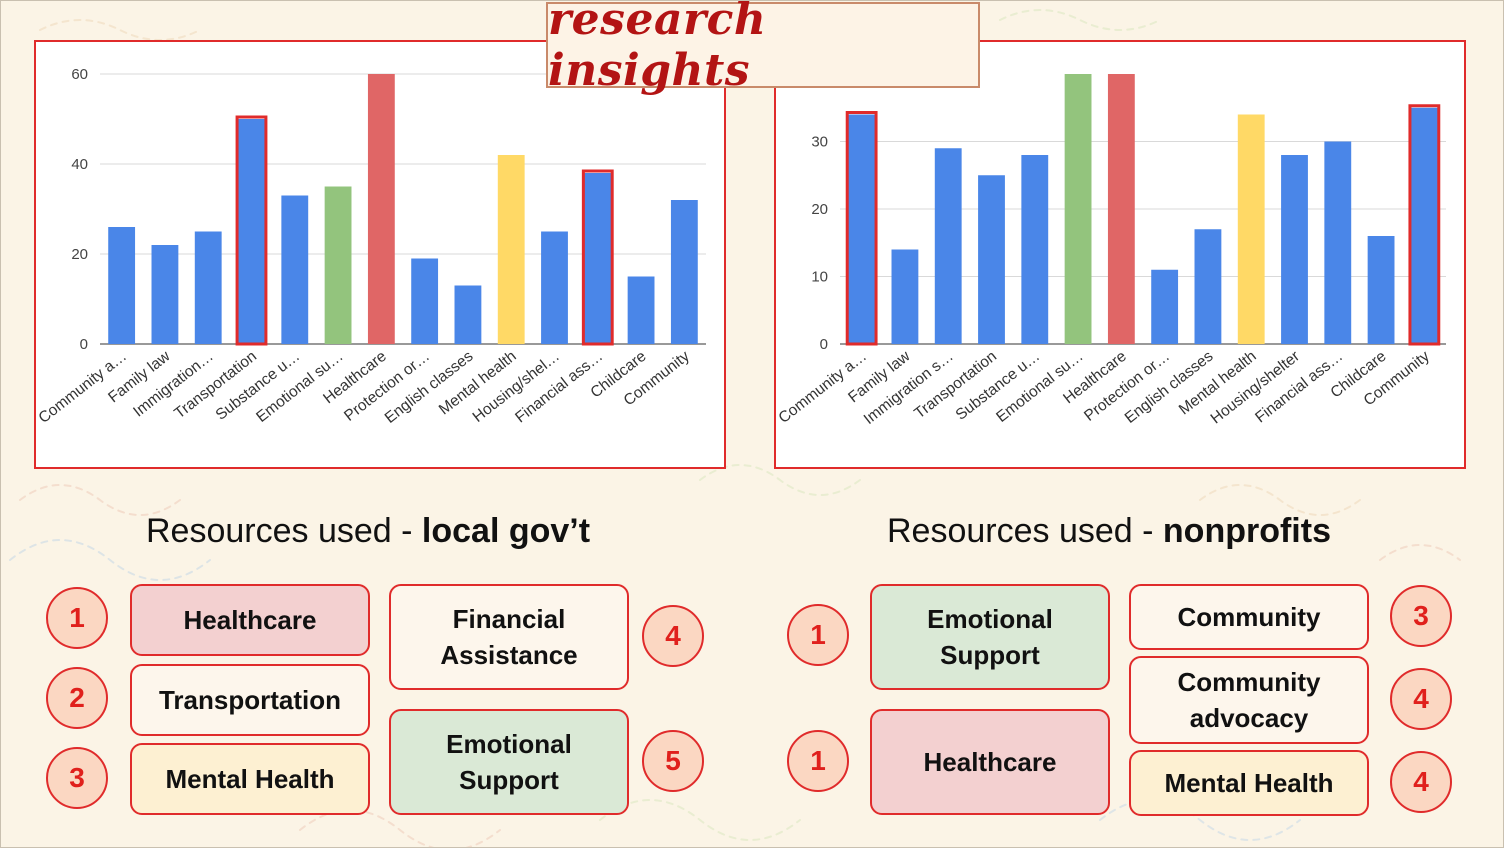 This screenshot has width=1504, height=848. I want to click on local-gov-rank-1: 1, so click(77, 618).